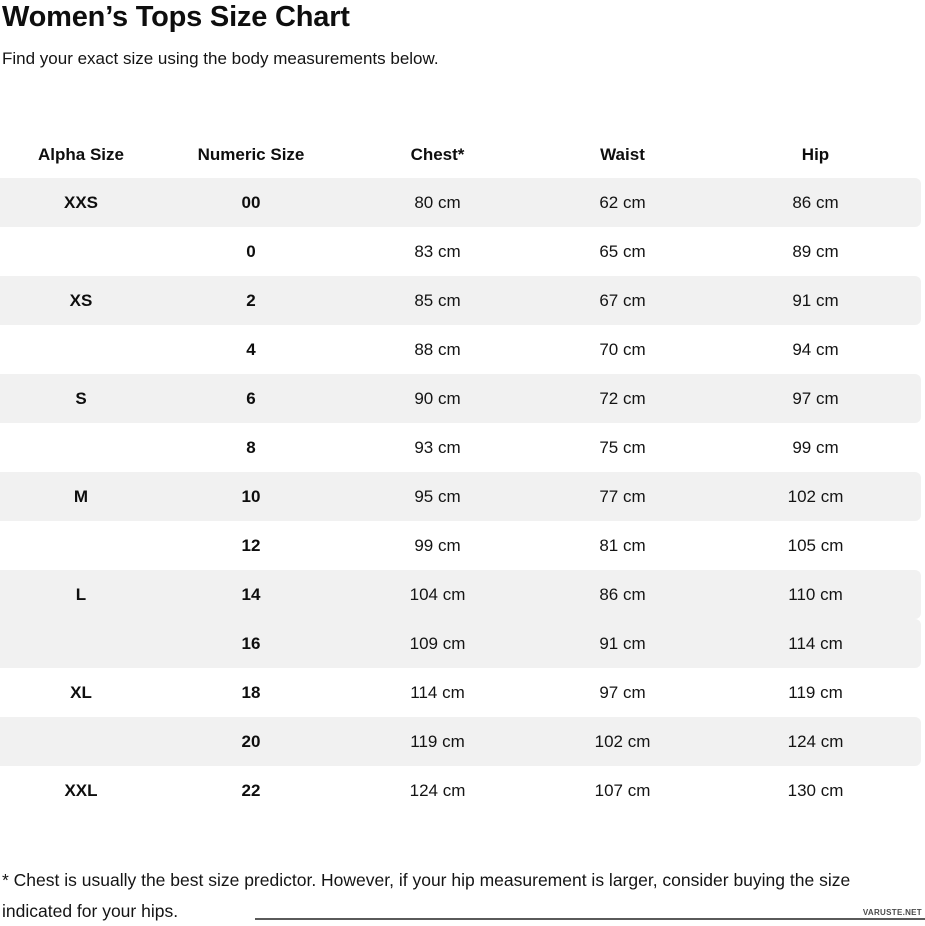 The image size is (925, 926). I want to click on table-header-row: Alpha Size Numeric Size Chest* Waist Hip, so click(460, 154).